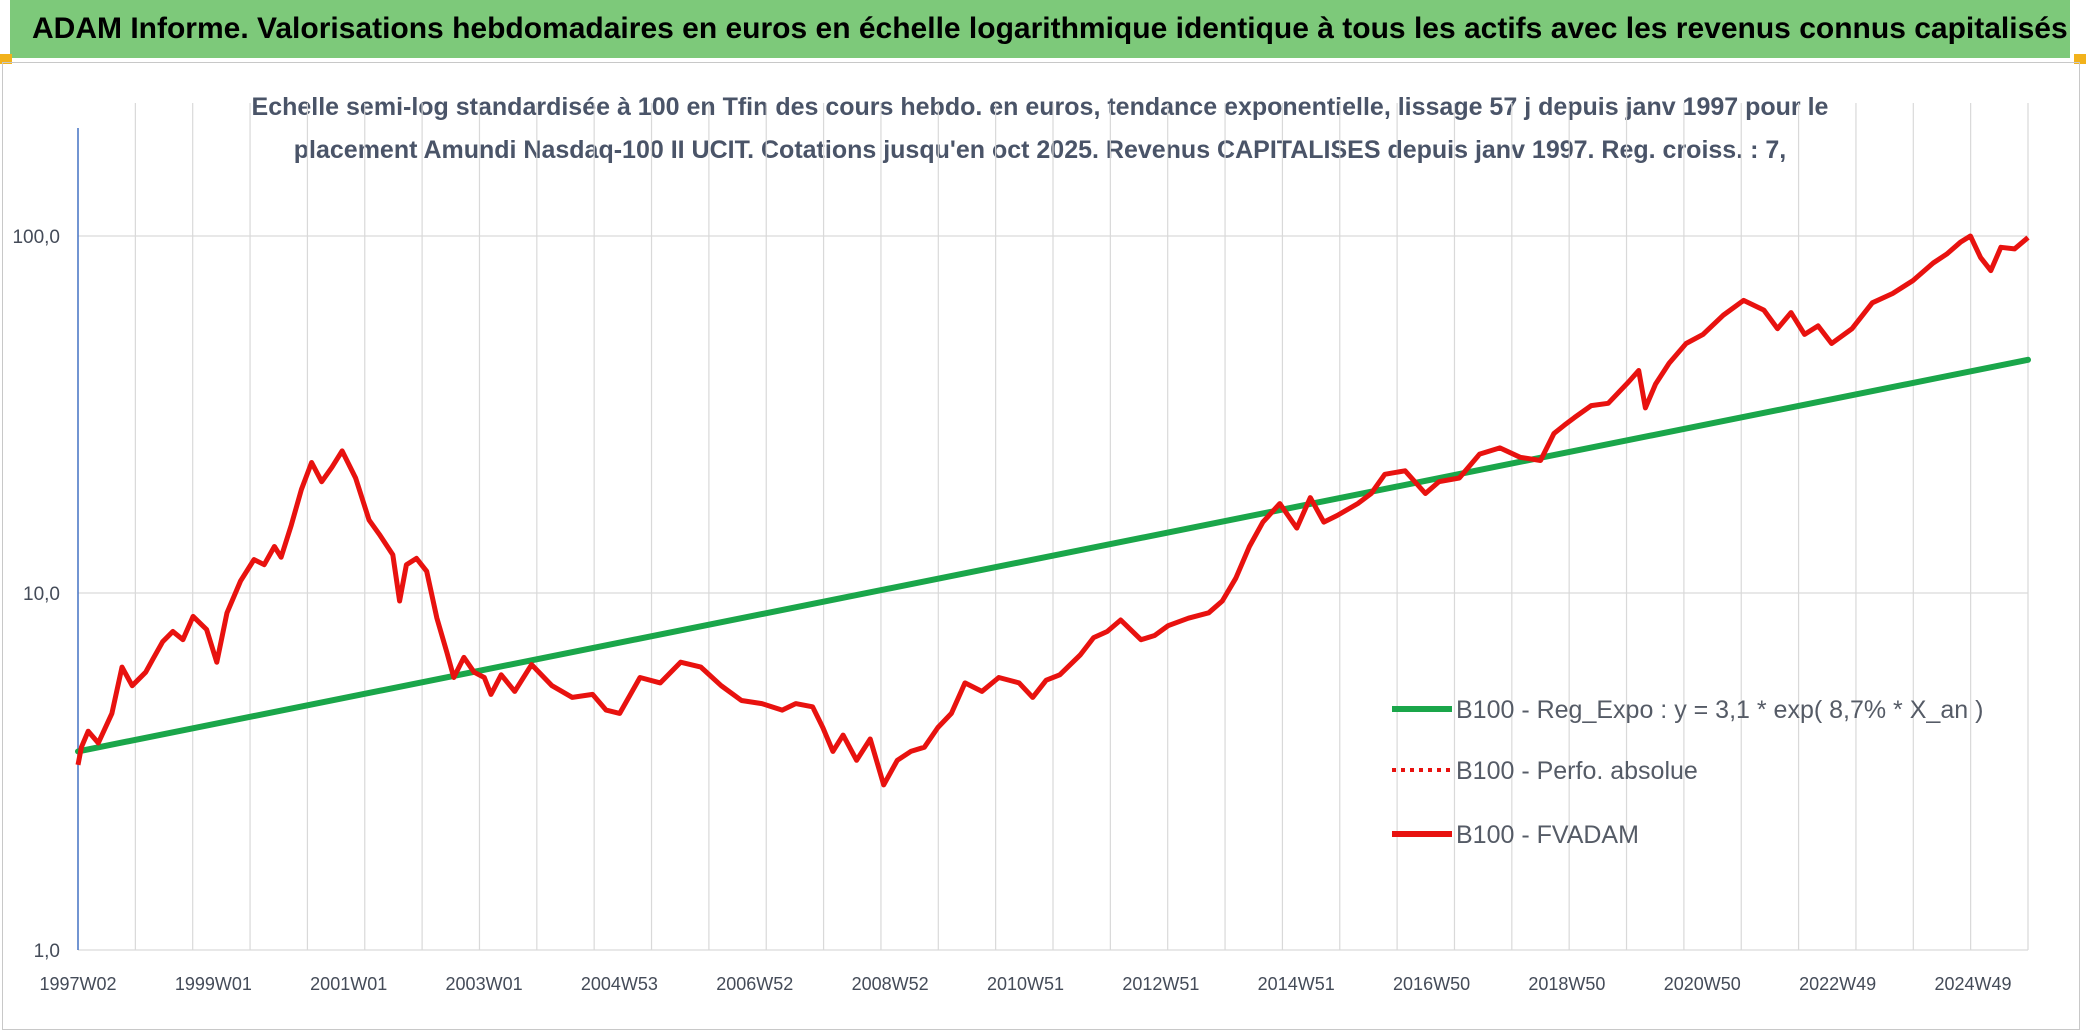  What do you see at coordinates (77, 984) in the screenshot?
I see `x-tick-label: 1997W02` at bounding box center [77, 984].